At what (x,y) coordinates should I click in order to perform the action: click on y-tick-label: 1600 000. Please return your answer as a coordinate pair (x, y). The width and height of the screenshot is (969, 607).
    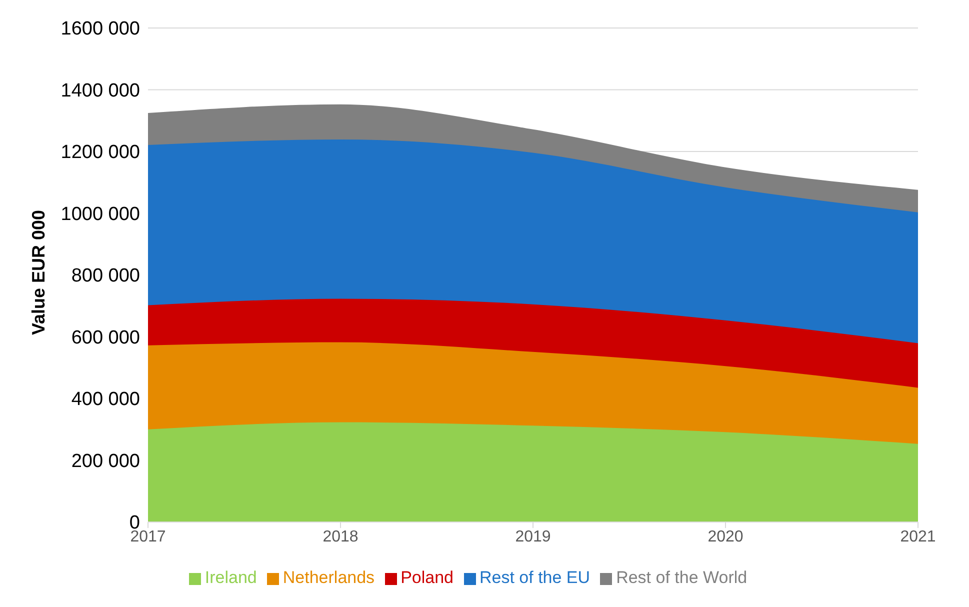
    Looking at the image, I should click on (100, 29).